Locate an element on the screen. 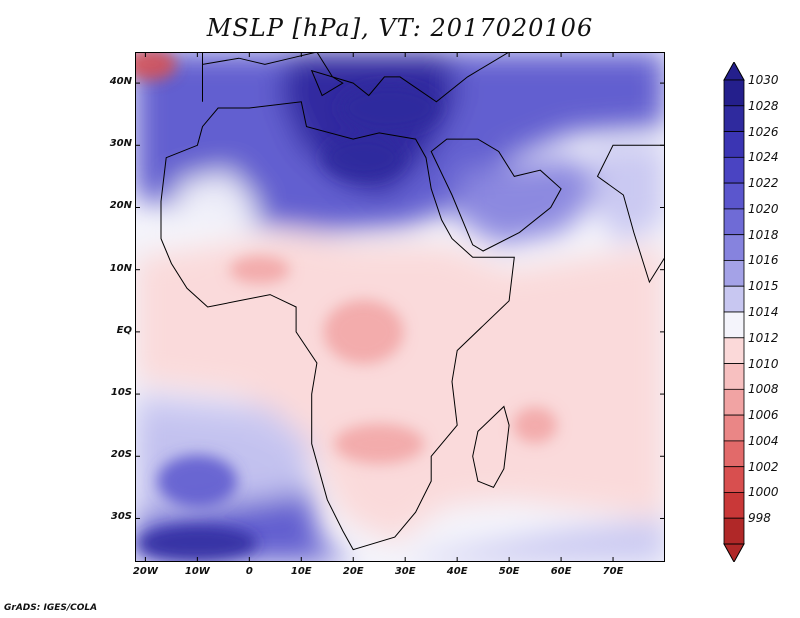 The image size is (800, 618). pressure-cell-libya-high-core is located at coordinates (363, 157).